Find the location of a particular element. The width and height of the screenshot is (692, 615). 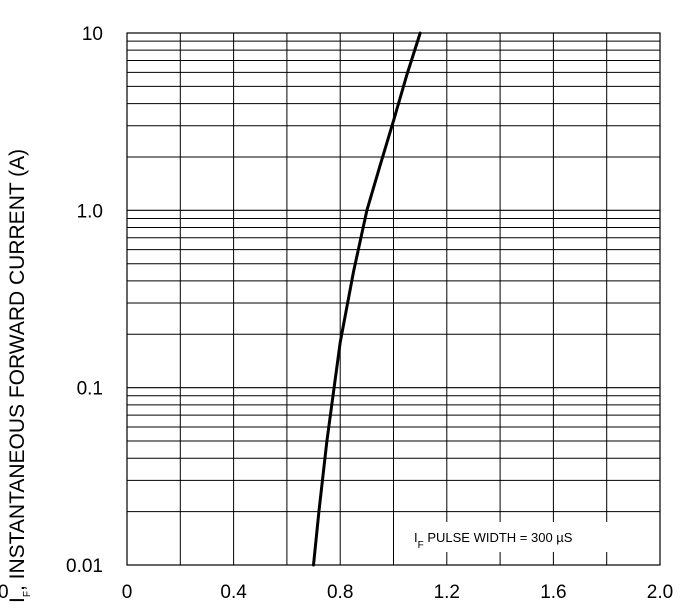

y-axis-label-subscript: F is located at coordinates (27, 594).